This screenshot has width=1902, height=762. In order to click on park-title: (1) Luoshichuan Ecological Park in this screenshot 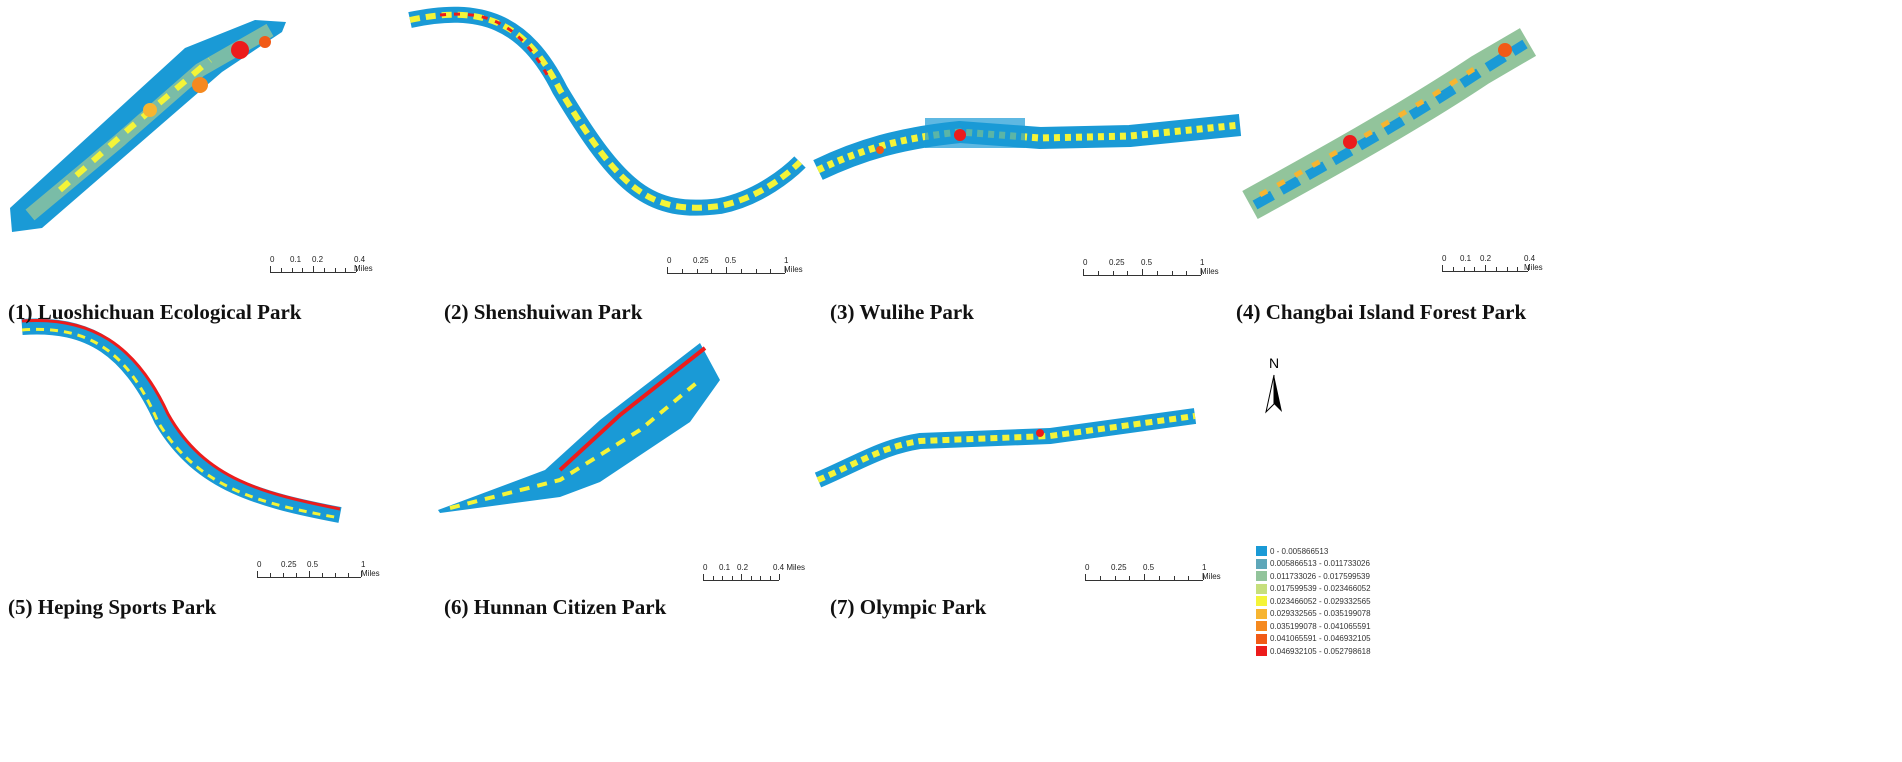, I will do `click(155, 312)`.